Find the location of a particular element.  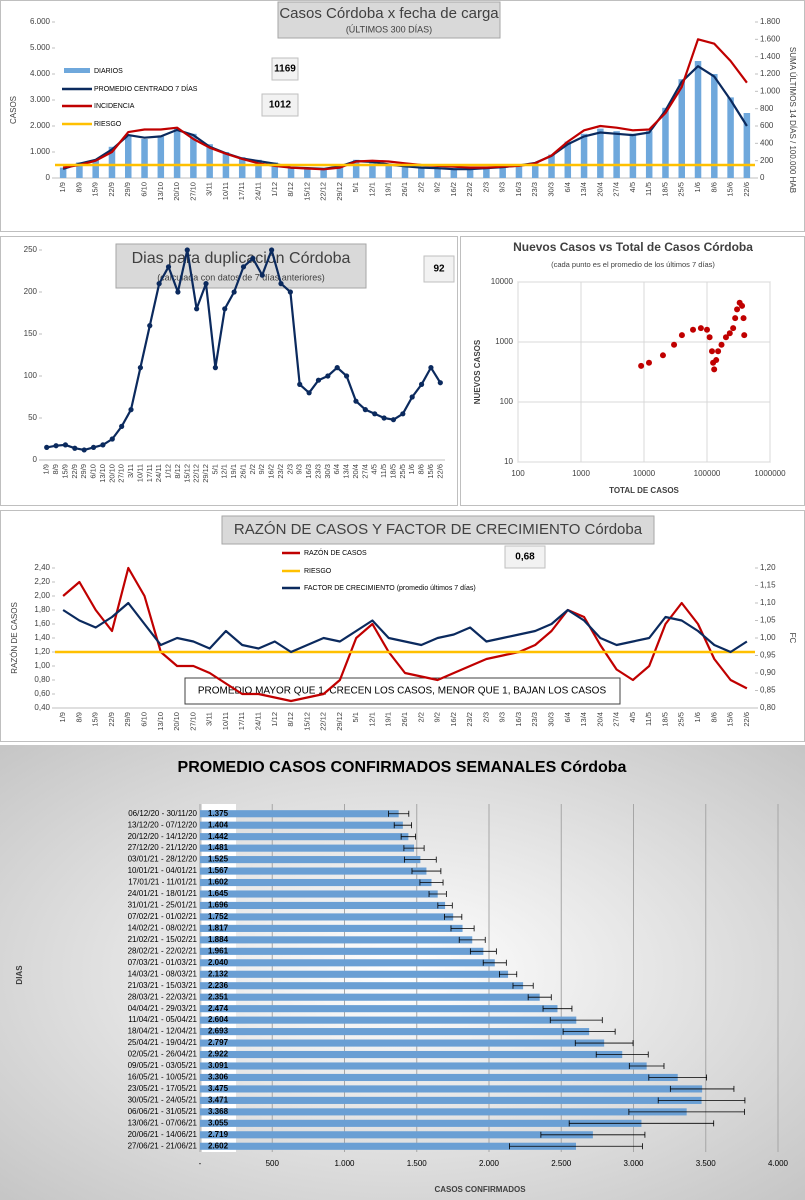

y2-tick-label: 400 is located at coordinates (767, 142).